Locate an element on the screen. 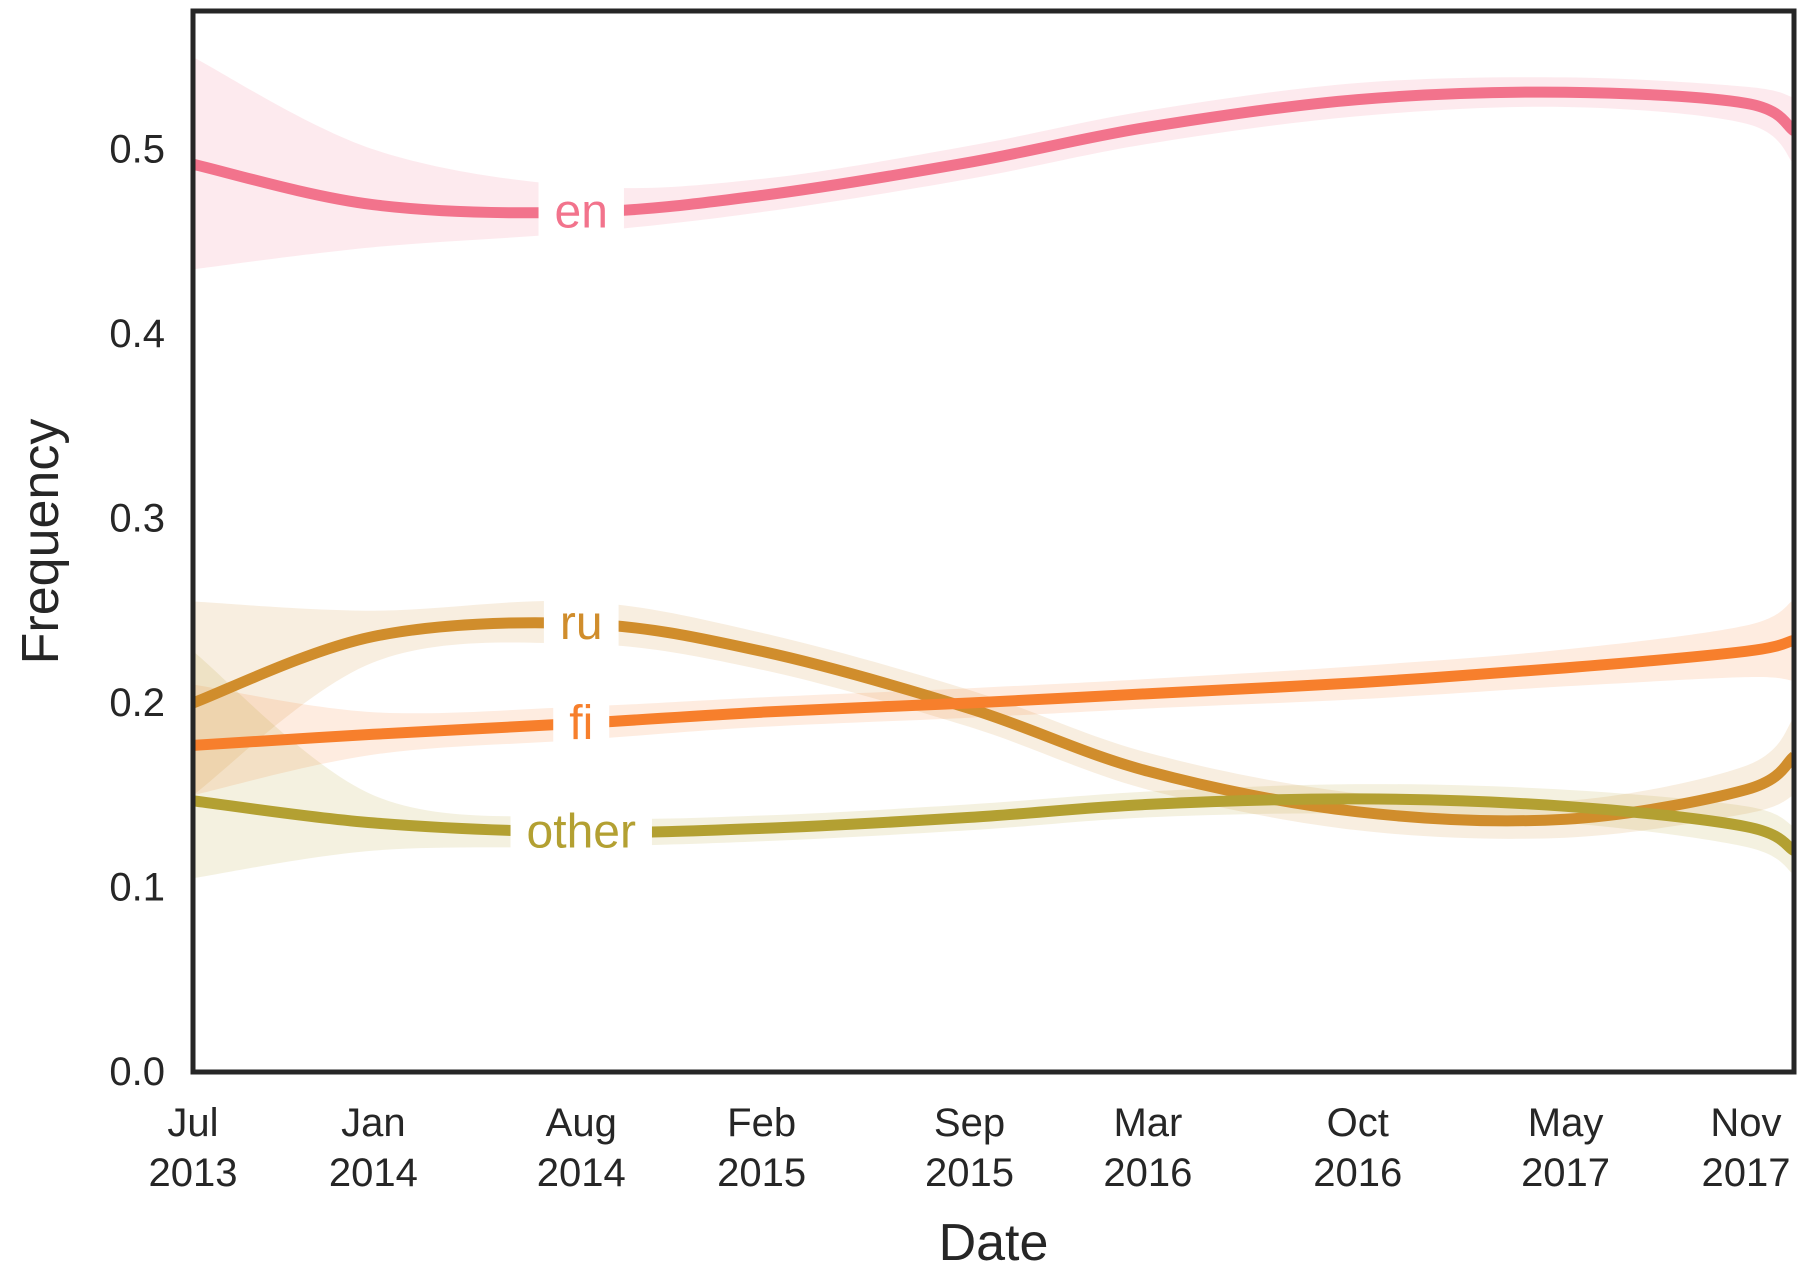 This screenshot has height=1274, width=1802. series-line-ru is located at coordinates (993, 722).